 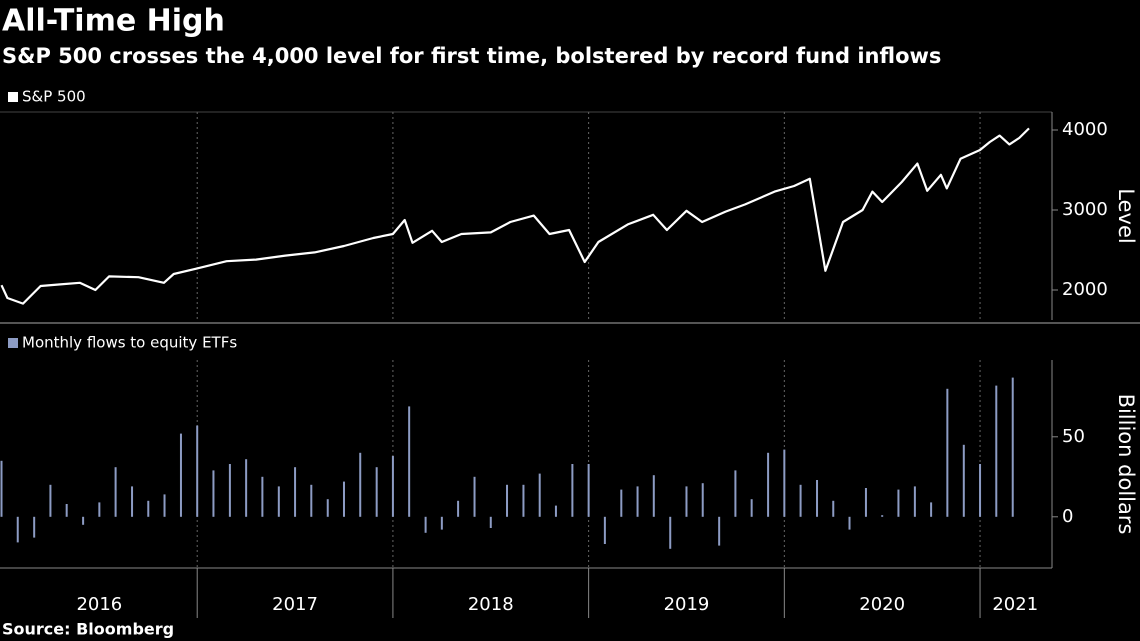 I want to click on y-tick-label: 50, so click(x=1073, y=436).